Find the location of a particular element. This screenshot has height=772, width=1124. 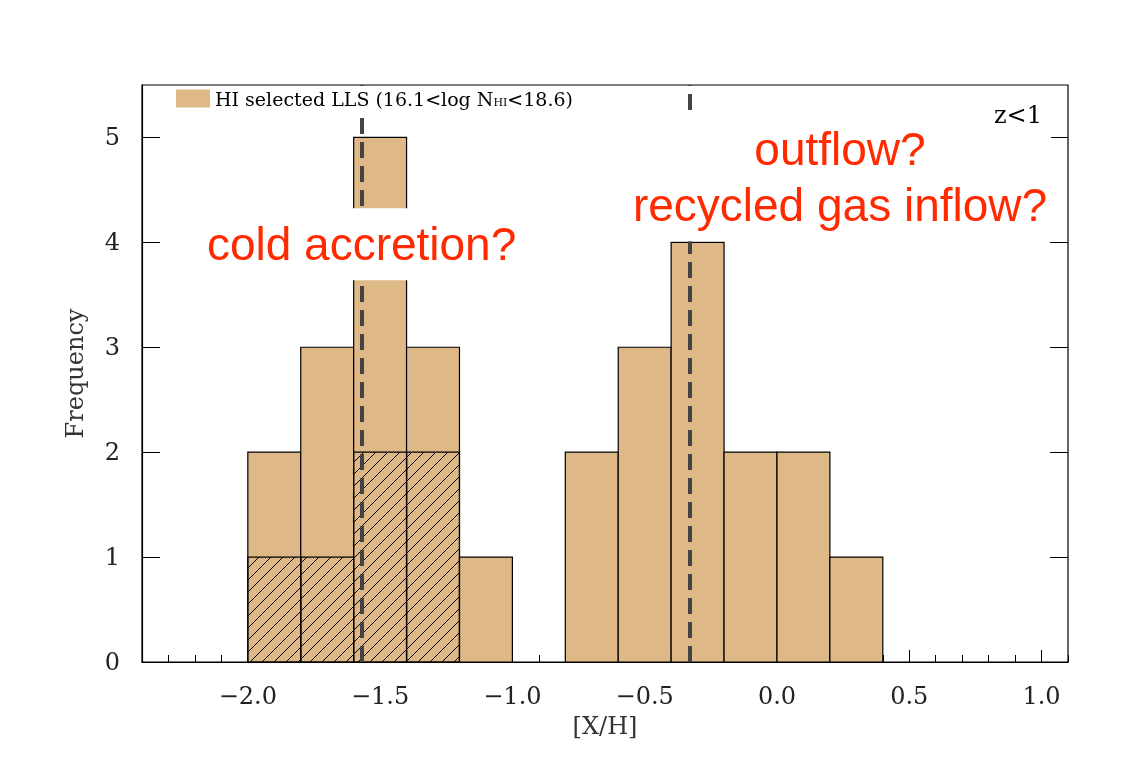

y-tick-label: 4 is located at coordinates (112, 242).